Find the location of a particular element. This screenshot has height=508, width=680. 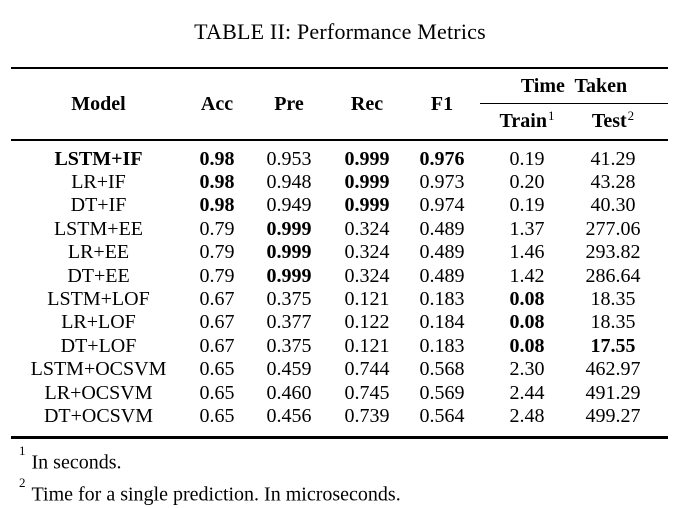

cell-rec: 0.122 is located at coordinates (367, 322).